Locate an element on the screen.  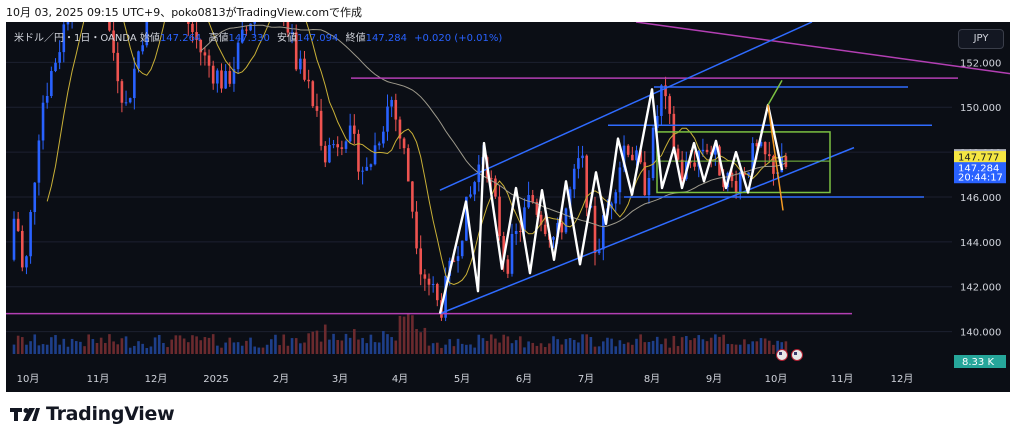
price-label-text: 147.284 is located at coordinates (978, 169).